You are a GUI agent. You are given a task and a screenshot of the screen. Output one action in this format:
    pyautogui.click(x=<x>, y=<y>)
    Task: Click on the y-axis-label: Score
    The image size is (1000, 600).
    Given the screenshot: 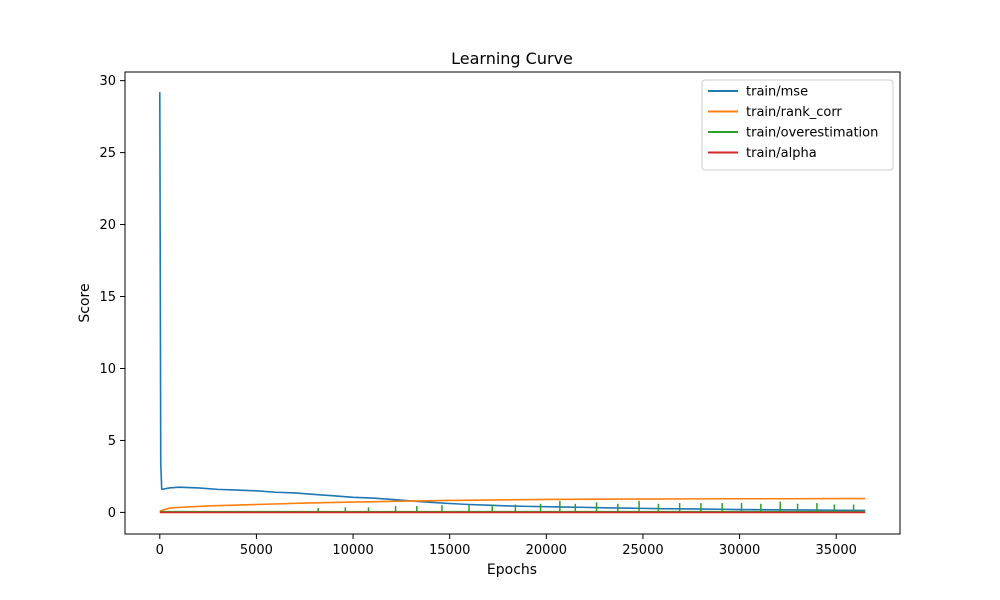 What is the action you would take?
    pyautogui.click(x=85, y=302)
    